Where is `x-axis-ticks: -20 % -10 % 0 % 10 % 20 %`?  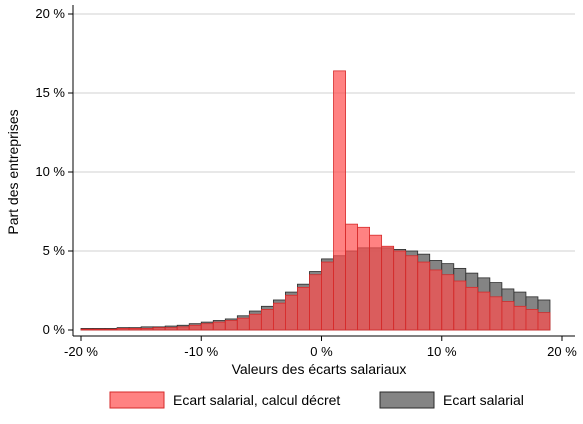 x-axis-ticks: -20 % -10 % 0 % 10 % 20 % is located at coordinates (320, 347).